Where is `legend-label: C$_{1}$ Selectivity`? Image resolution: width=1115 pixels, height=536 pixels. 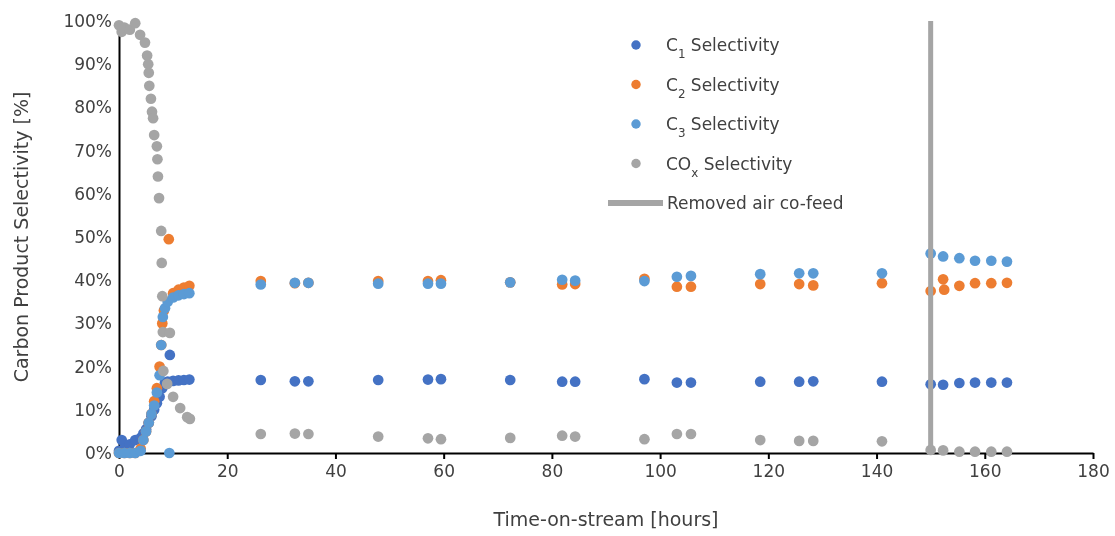 legend-label: C$_{1}$ Selectivity is located at coordinates (723, 48).